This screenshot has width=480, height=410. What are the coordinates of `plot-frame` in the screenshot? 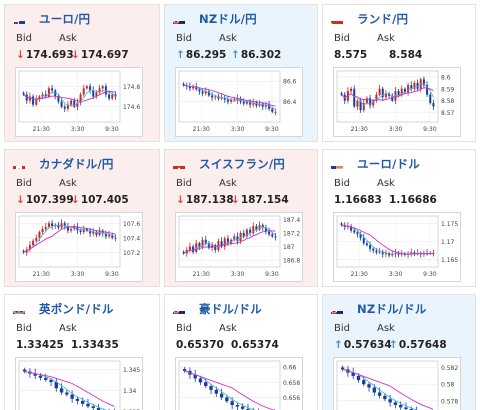 It's located at (69, 385).